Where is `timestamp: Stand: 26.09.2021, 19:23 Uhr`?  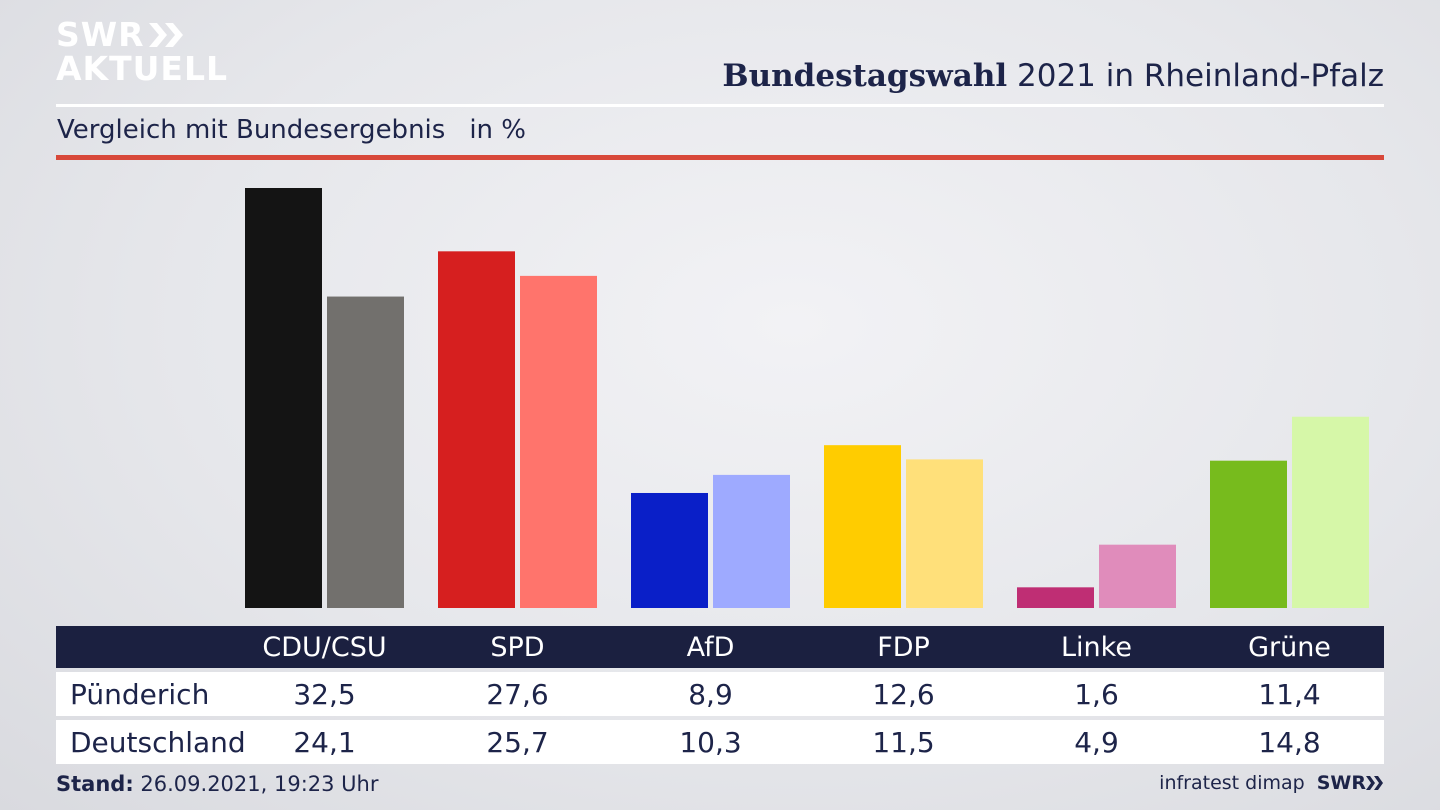
timestamp: Stand: 26.09.2021, 19:23 Uhr is located at coordinates (217, 784).